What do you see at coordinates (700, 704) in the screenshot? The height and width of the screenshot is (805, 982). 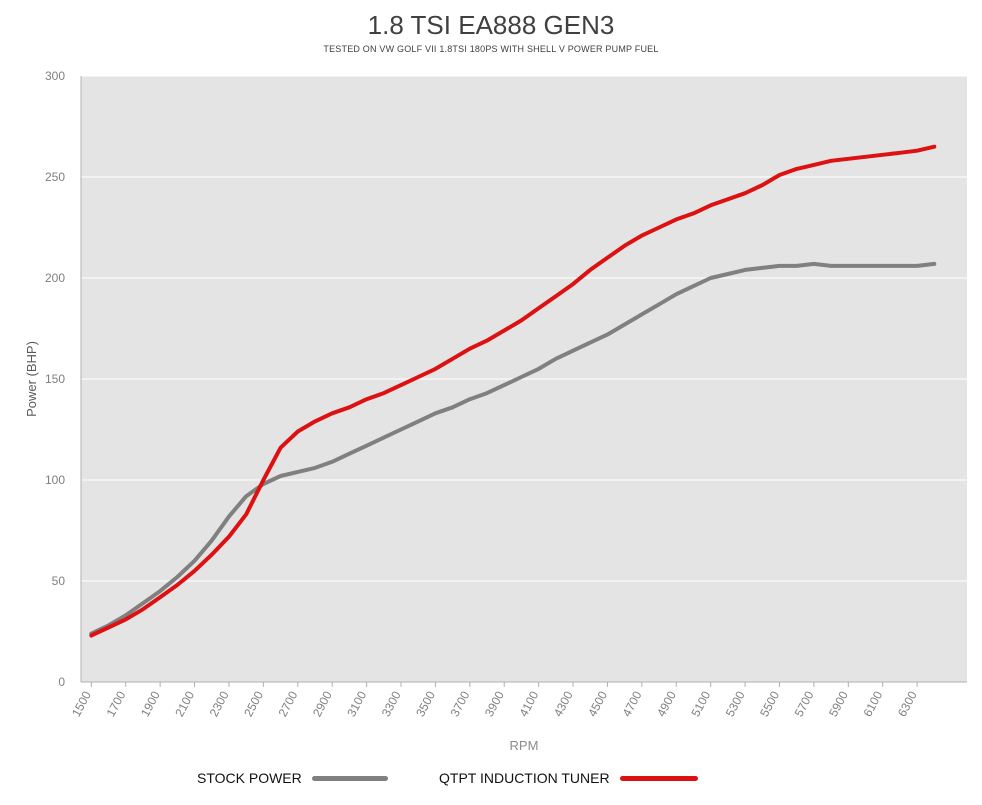 I see `x-tick-label: 5100` at bounding box center [700, 704].